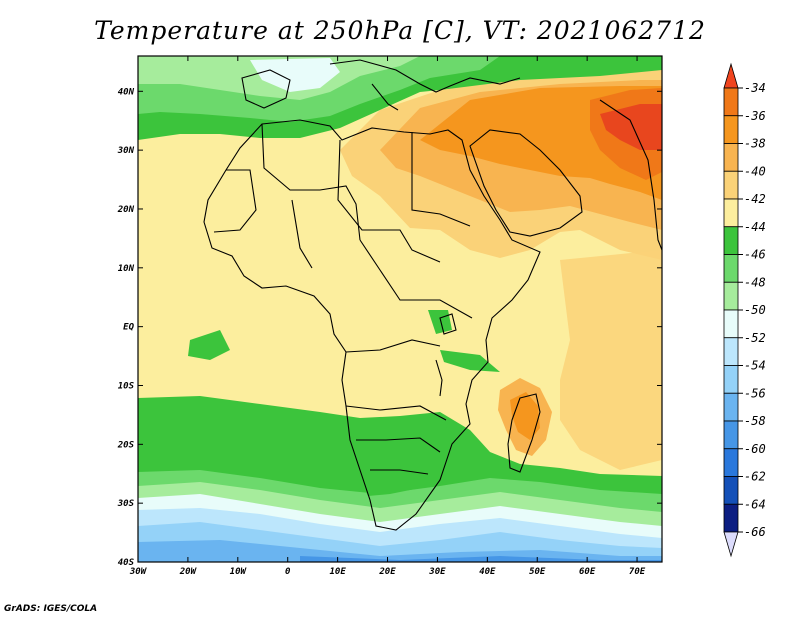 The width and height of the screenshot is (800, 618). What do you see at coordinates (755, 199) in the screenshot?
I see `colorbar-label: -42` at bounding box center [755, 199].